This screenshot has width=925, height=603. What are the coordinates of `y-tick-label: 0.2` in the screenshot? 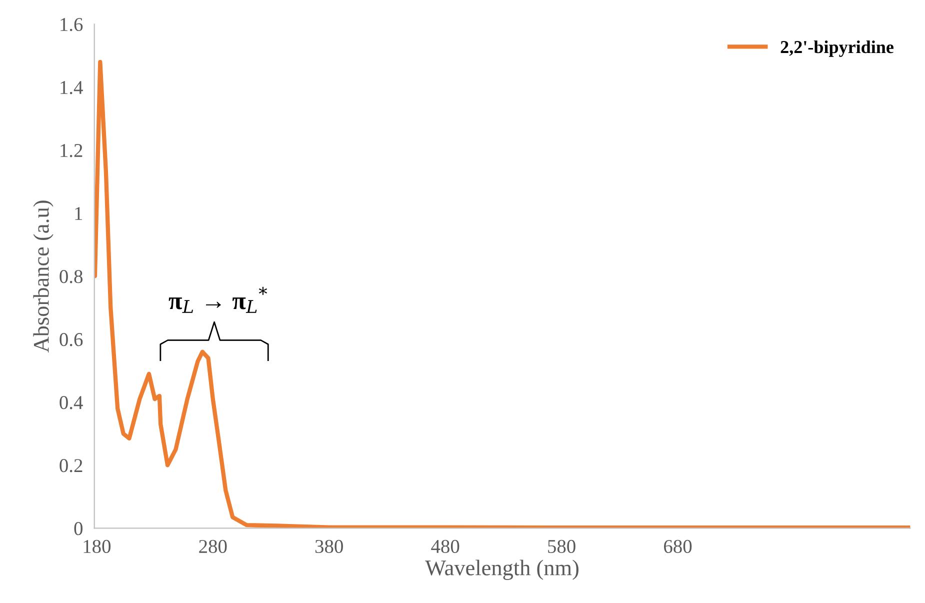 It's located at (71, 465).